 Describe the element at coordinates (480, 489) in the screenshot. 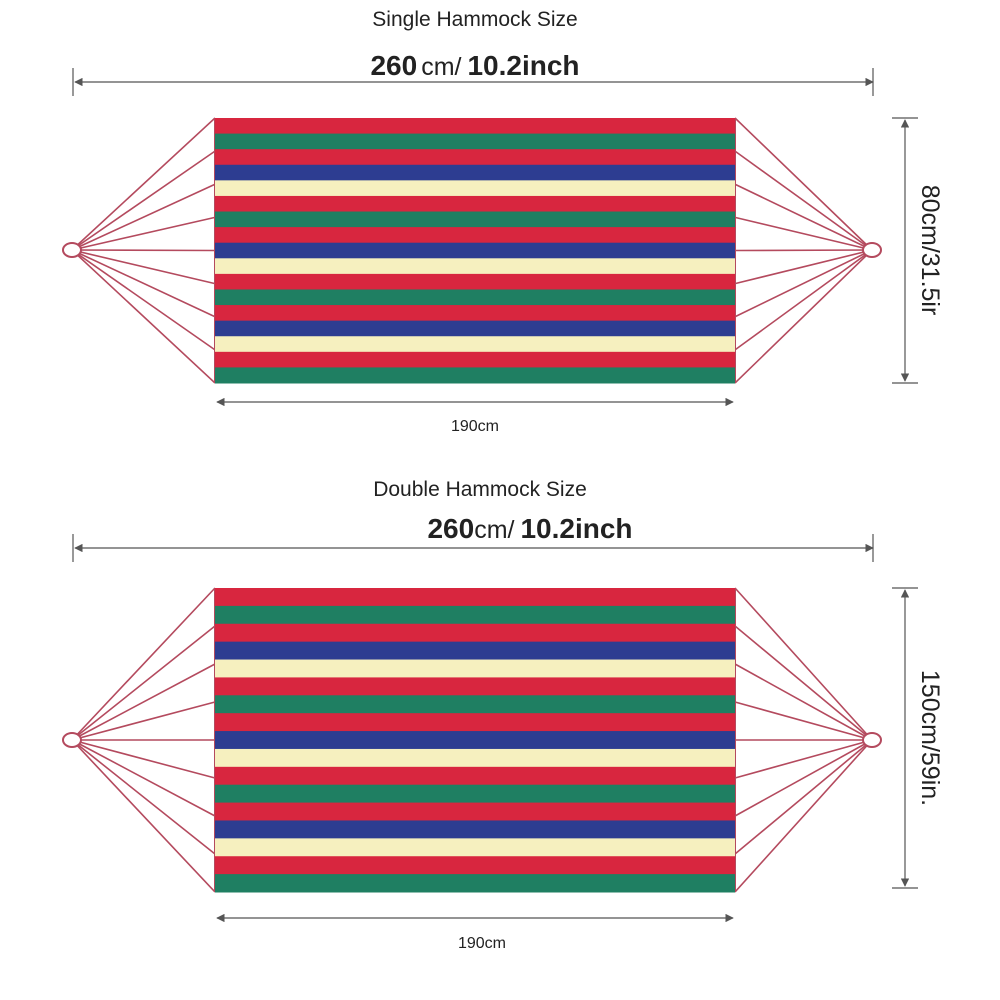

I see `panel-title: Double Hammock Size` at that location.